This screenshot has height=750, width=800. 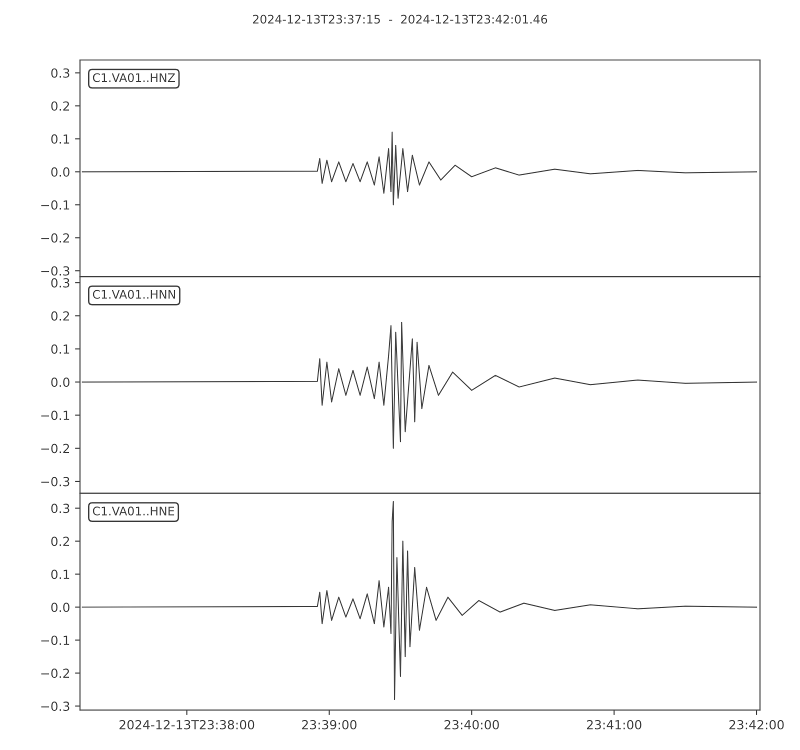 What do you see at coordinates (756, 725) in the screenshot?
I see `x-tick-label: 23:42:00` at bounding box center [756, 725].